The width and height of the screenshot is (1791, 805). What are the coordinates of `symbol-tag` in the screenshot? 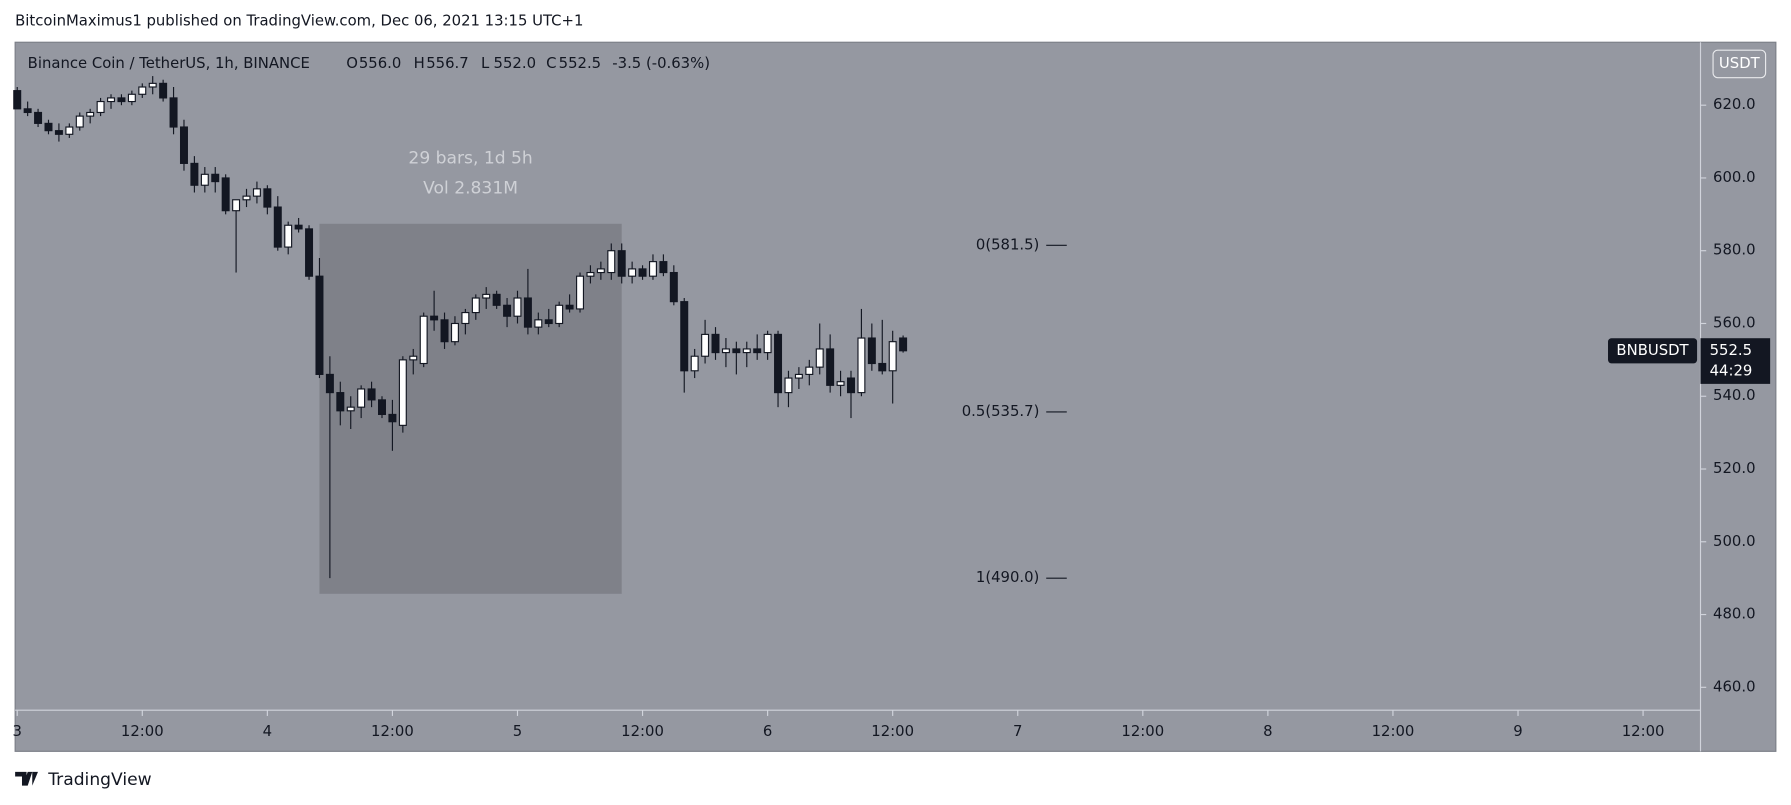 It's located at (1653, 351).